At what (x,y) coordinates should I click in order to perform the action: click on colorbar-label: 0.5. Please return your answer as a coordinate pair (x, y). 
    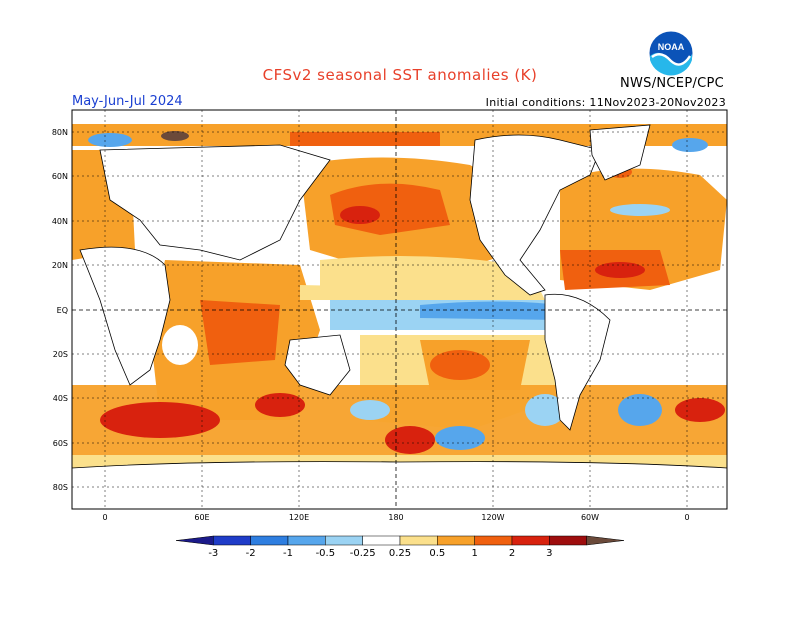
    Looking at the image, I should click on (437, 553).